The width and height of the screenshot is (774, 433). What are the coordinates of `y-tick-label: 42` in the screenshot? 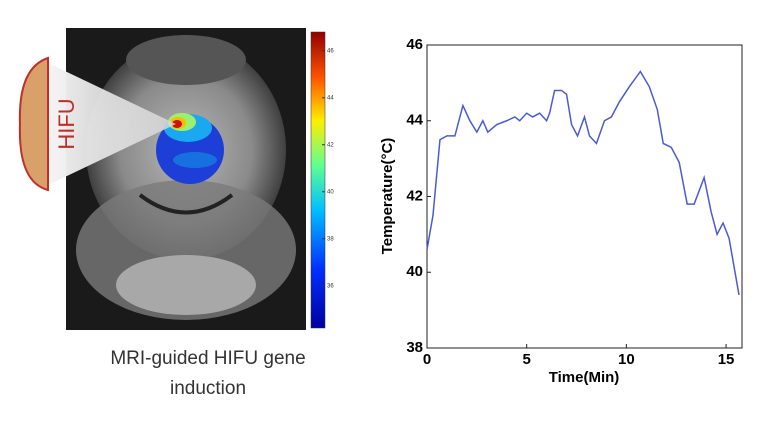 It's located at (414, 195).